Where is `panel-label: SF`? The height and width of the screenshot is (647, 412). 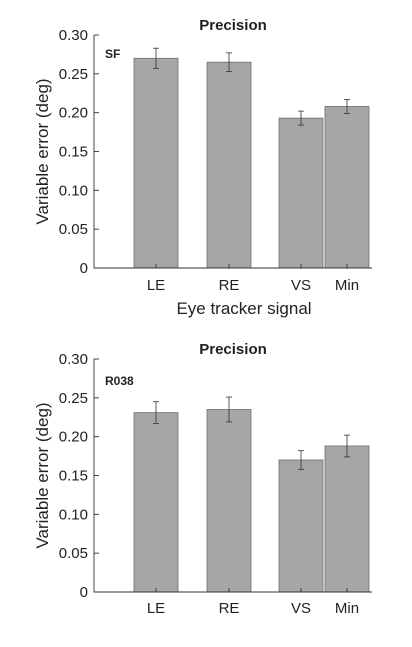 panel-label: SF is located at coordinates (112, 54).